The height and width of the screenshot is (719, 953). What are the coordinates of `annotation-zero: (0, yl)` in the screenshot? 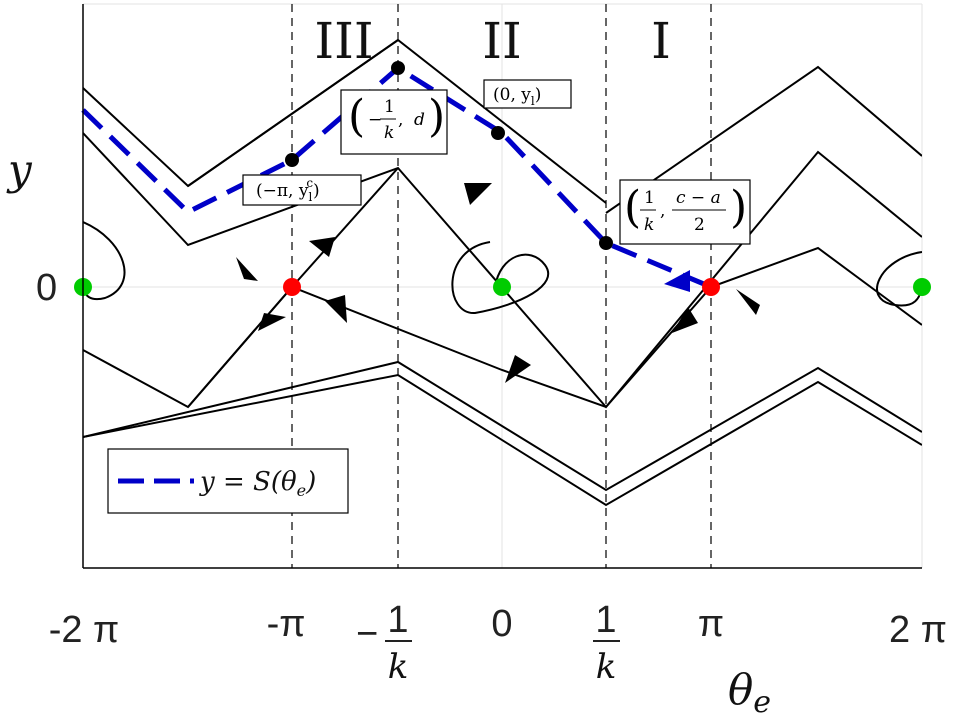 It's located at (527, 94).